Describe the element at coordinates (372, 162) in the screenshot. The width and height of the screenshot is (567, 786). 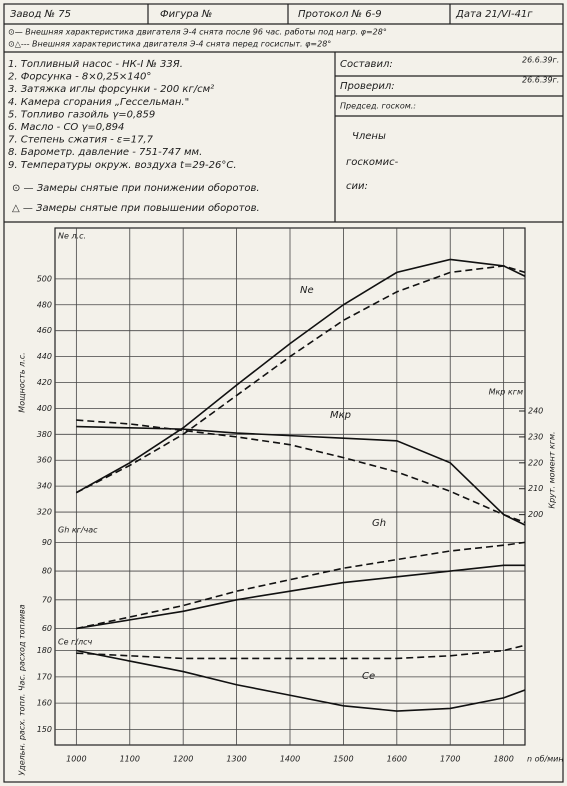
I see `members: госкомис-` at that location.